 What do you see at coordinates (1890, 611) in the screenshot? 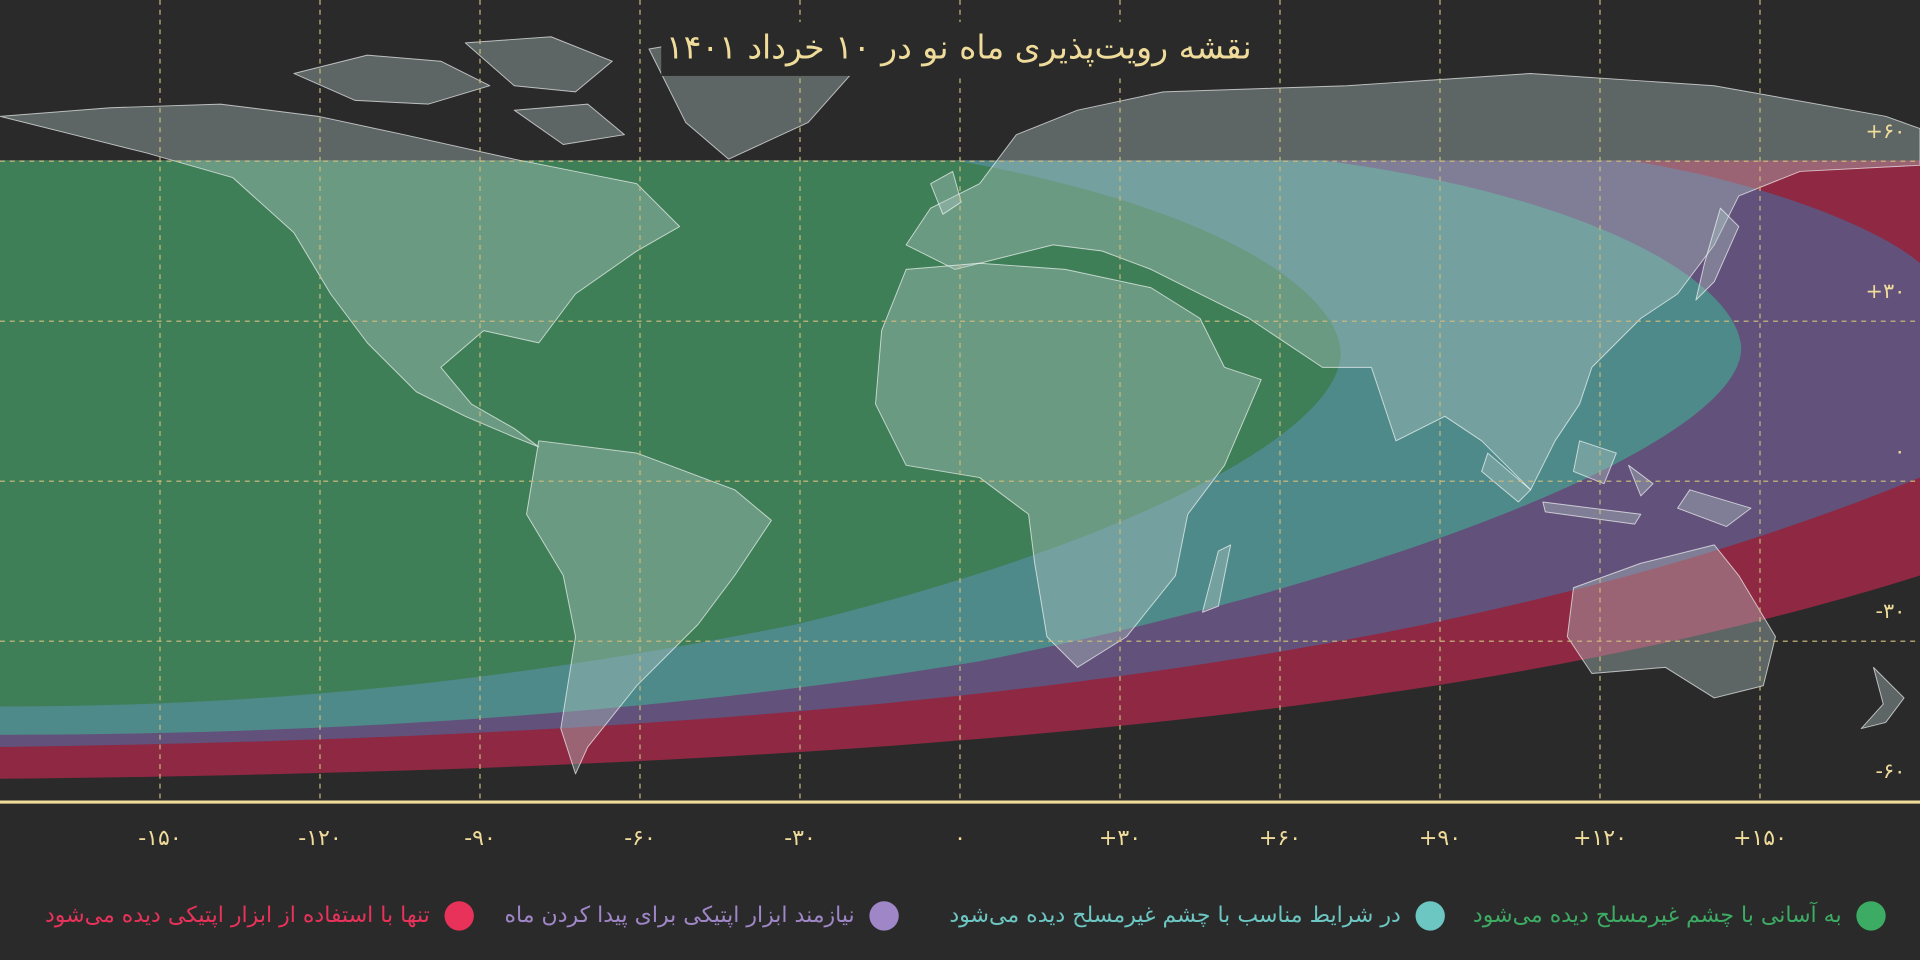
I see `y-tick-label: -۳۰` at bounding box center [1890, 611].